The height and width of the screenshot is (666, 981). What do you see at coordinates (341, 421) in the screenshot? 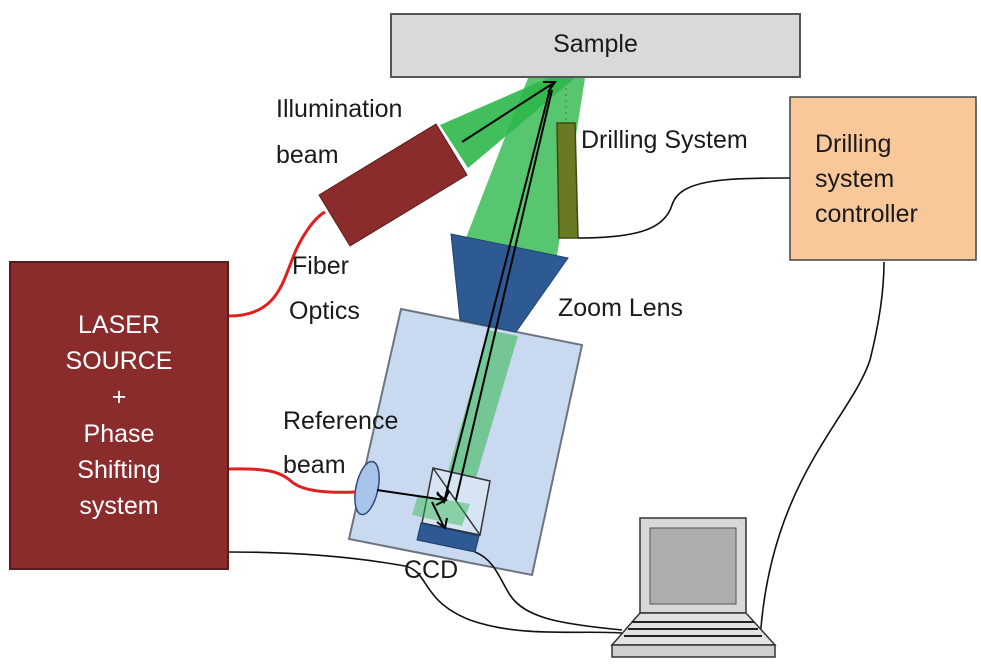
I see `reference-label-line1: Reference` at bounding box center [341, 421].